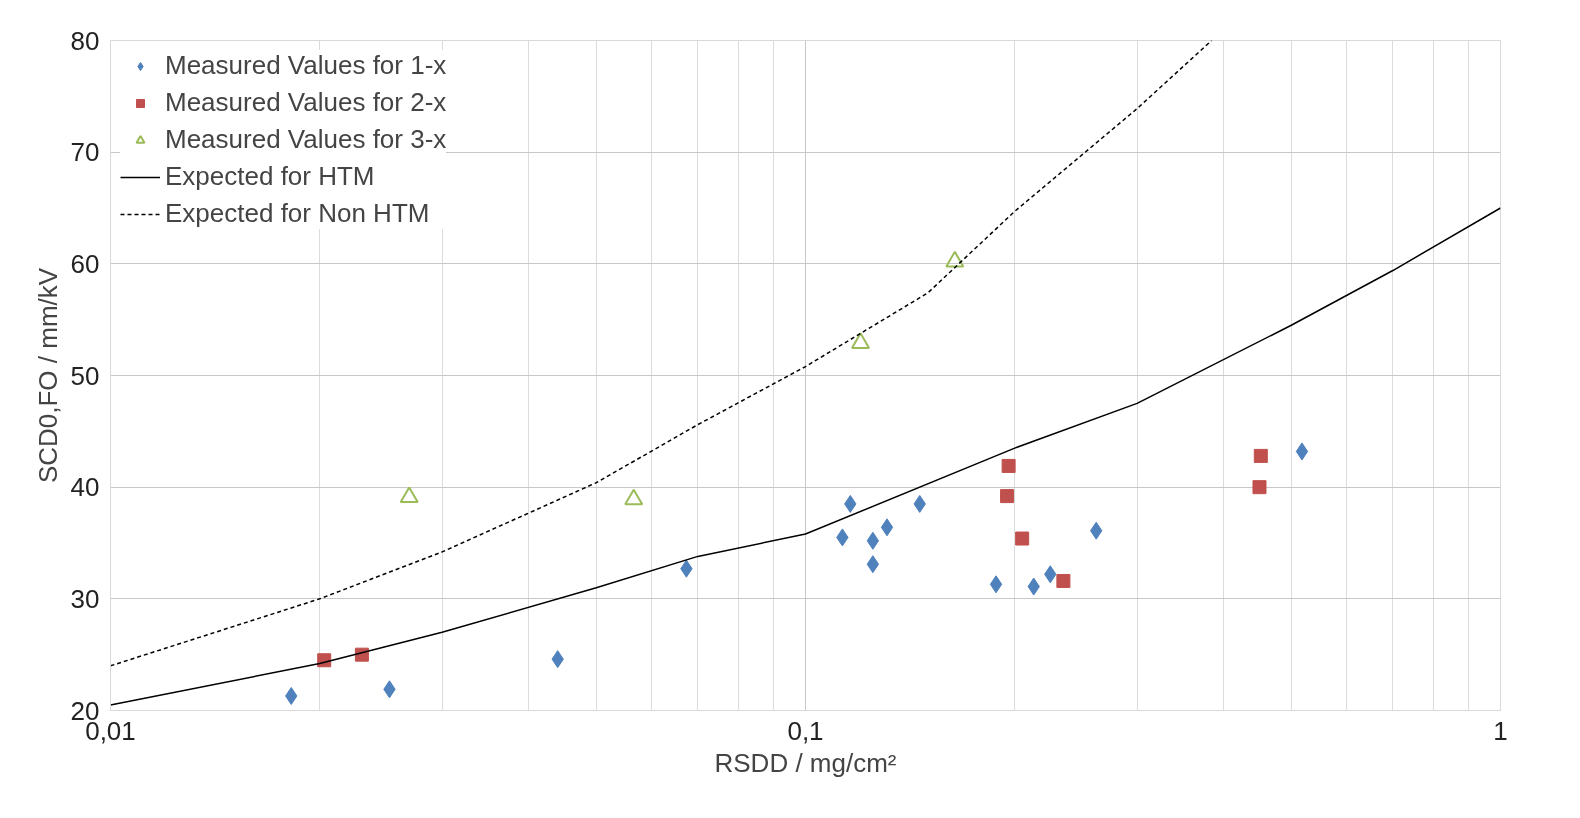 The image size is (1580, 818). I want to click on y-tick-label: 70, so click(85, 152).